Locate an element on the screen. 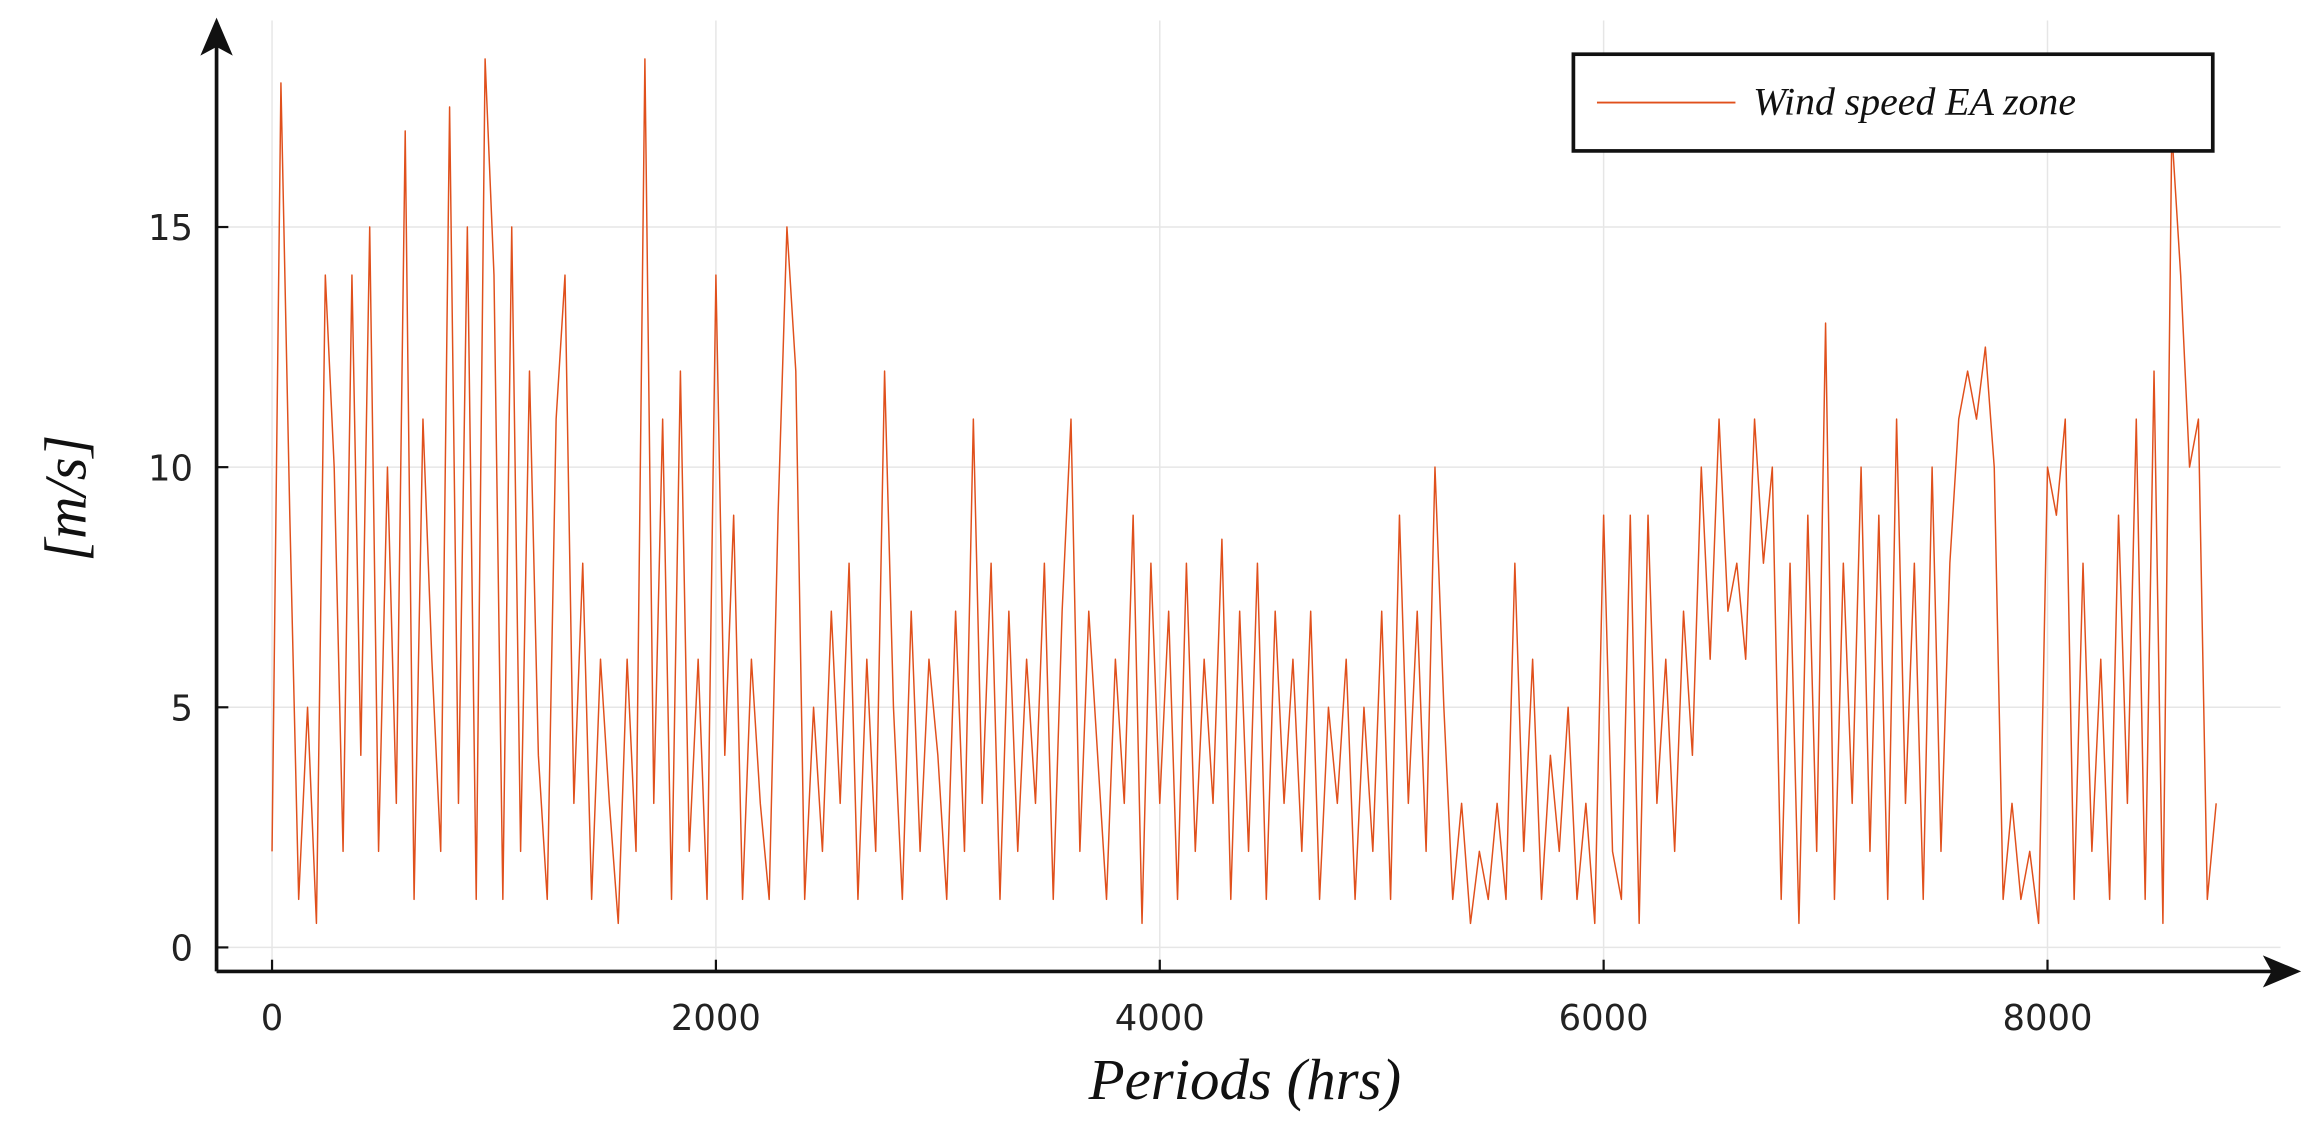 This screenshot has width=2310, height=1137. x-tick-label: 4000 is located at coordinates (1160, 1018).